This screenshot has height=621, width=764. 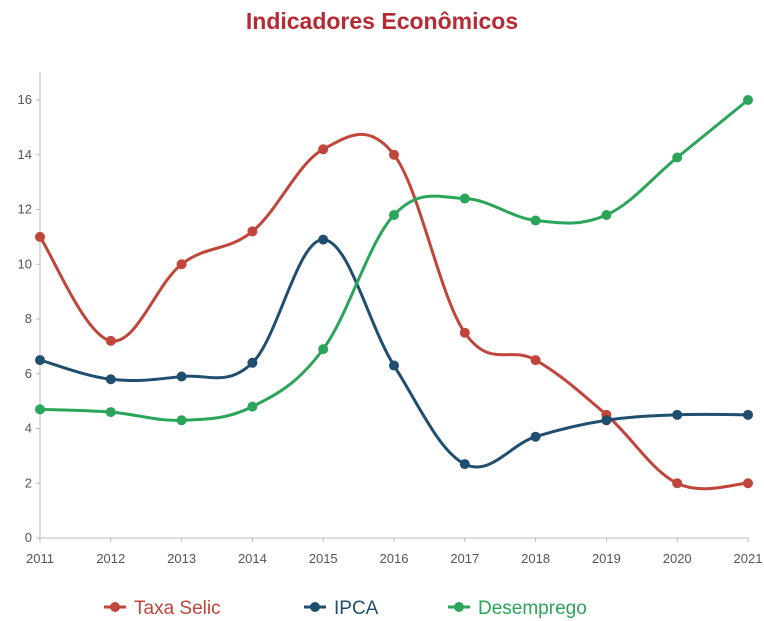 I want to click on legend-marker-ipca, so click(x=315, y=607).